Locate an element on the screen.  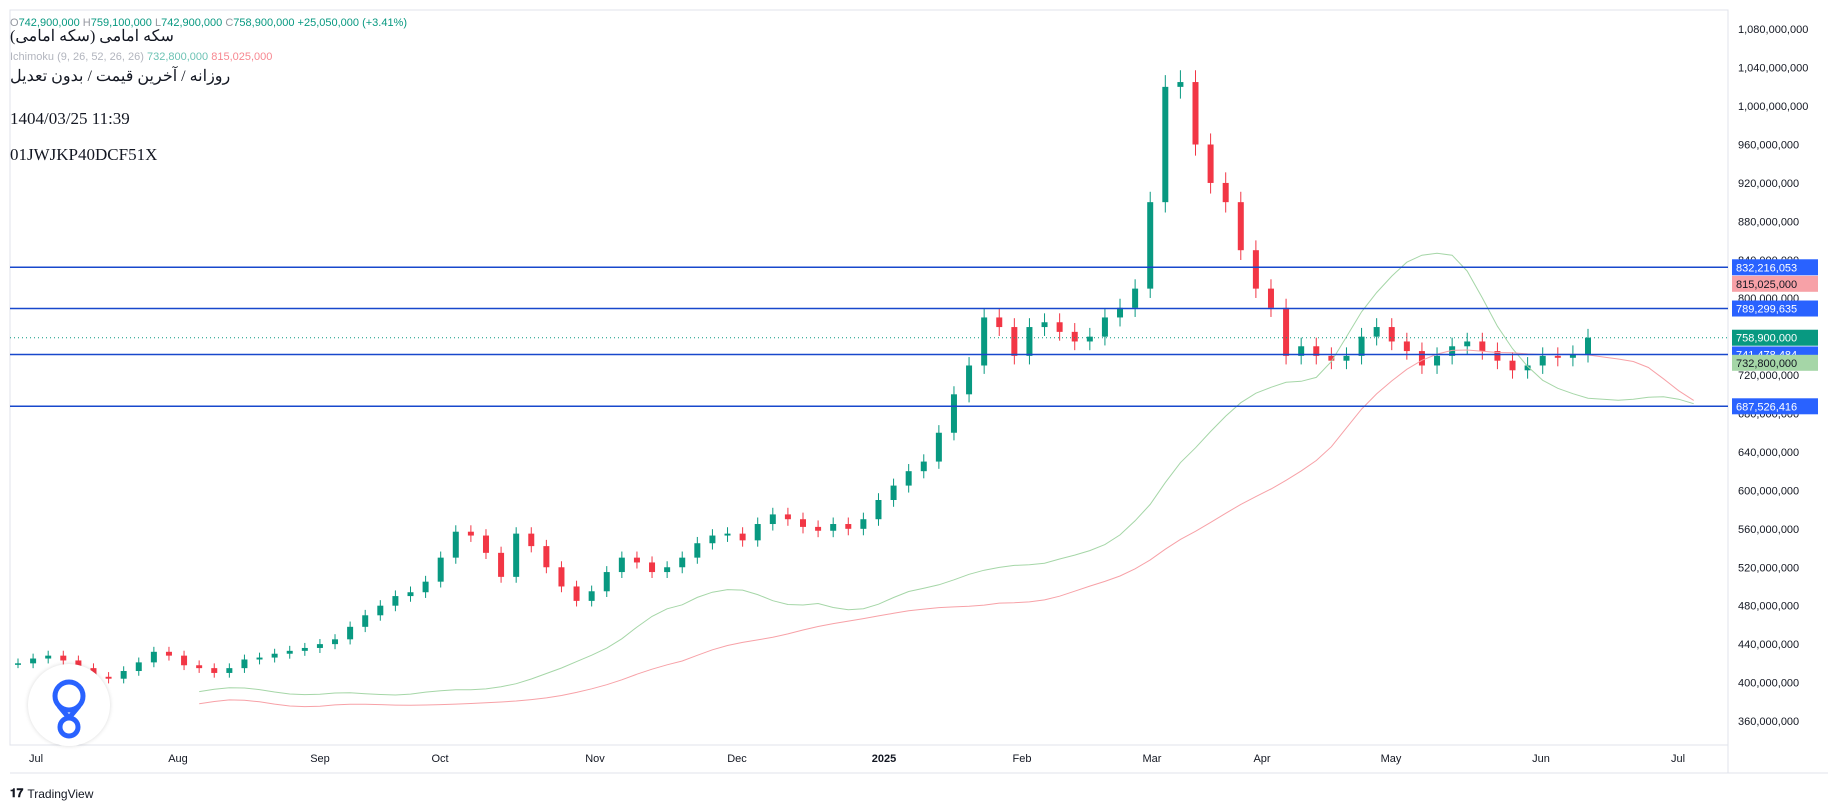
x-tick-label: 2025 is located at coordinates (884, 759).